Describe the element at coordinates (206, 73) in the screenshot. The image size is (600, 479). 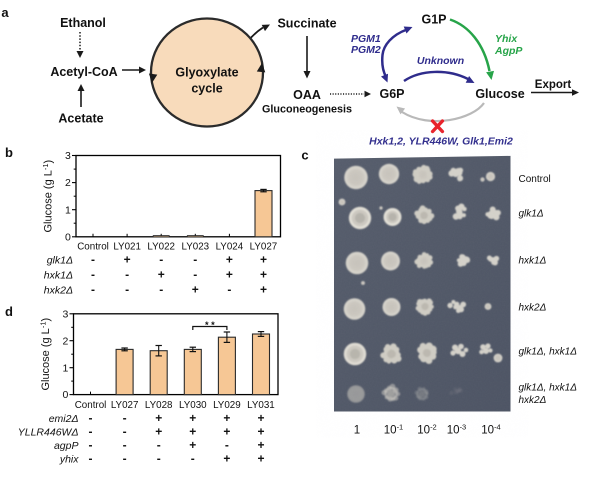
I see `svg-text: Glyoxylate` at that location.